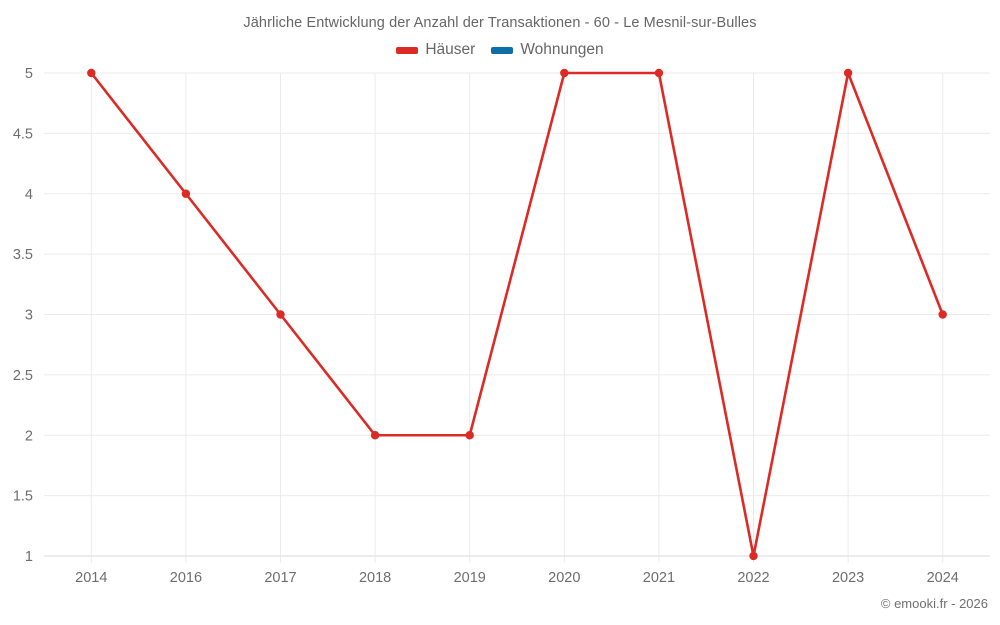 The height and width of the screenshot is (625, 1000). Describe the element at coordinates (848, 578) in the screenshot. I see `x-tick-label: 2023` at that location.